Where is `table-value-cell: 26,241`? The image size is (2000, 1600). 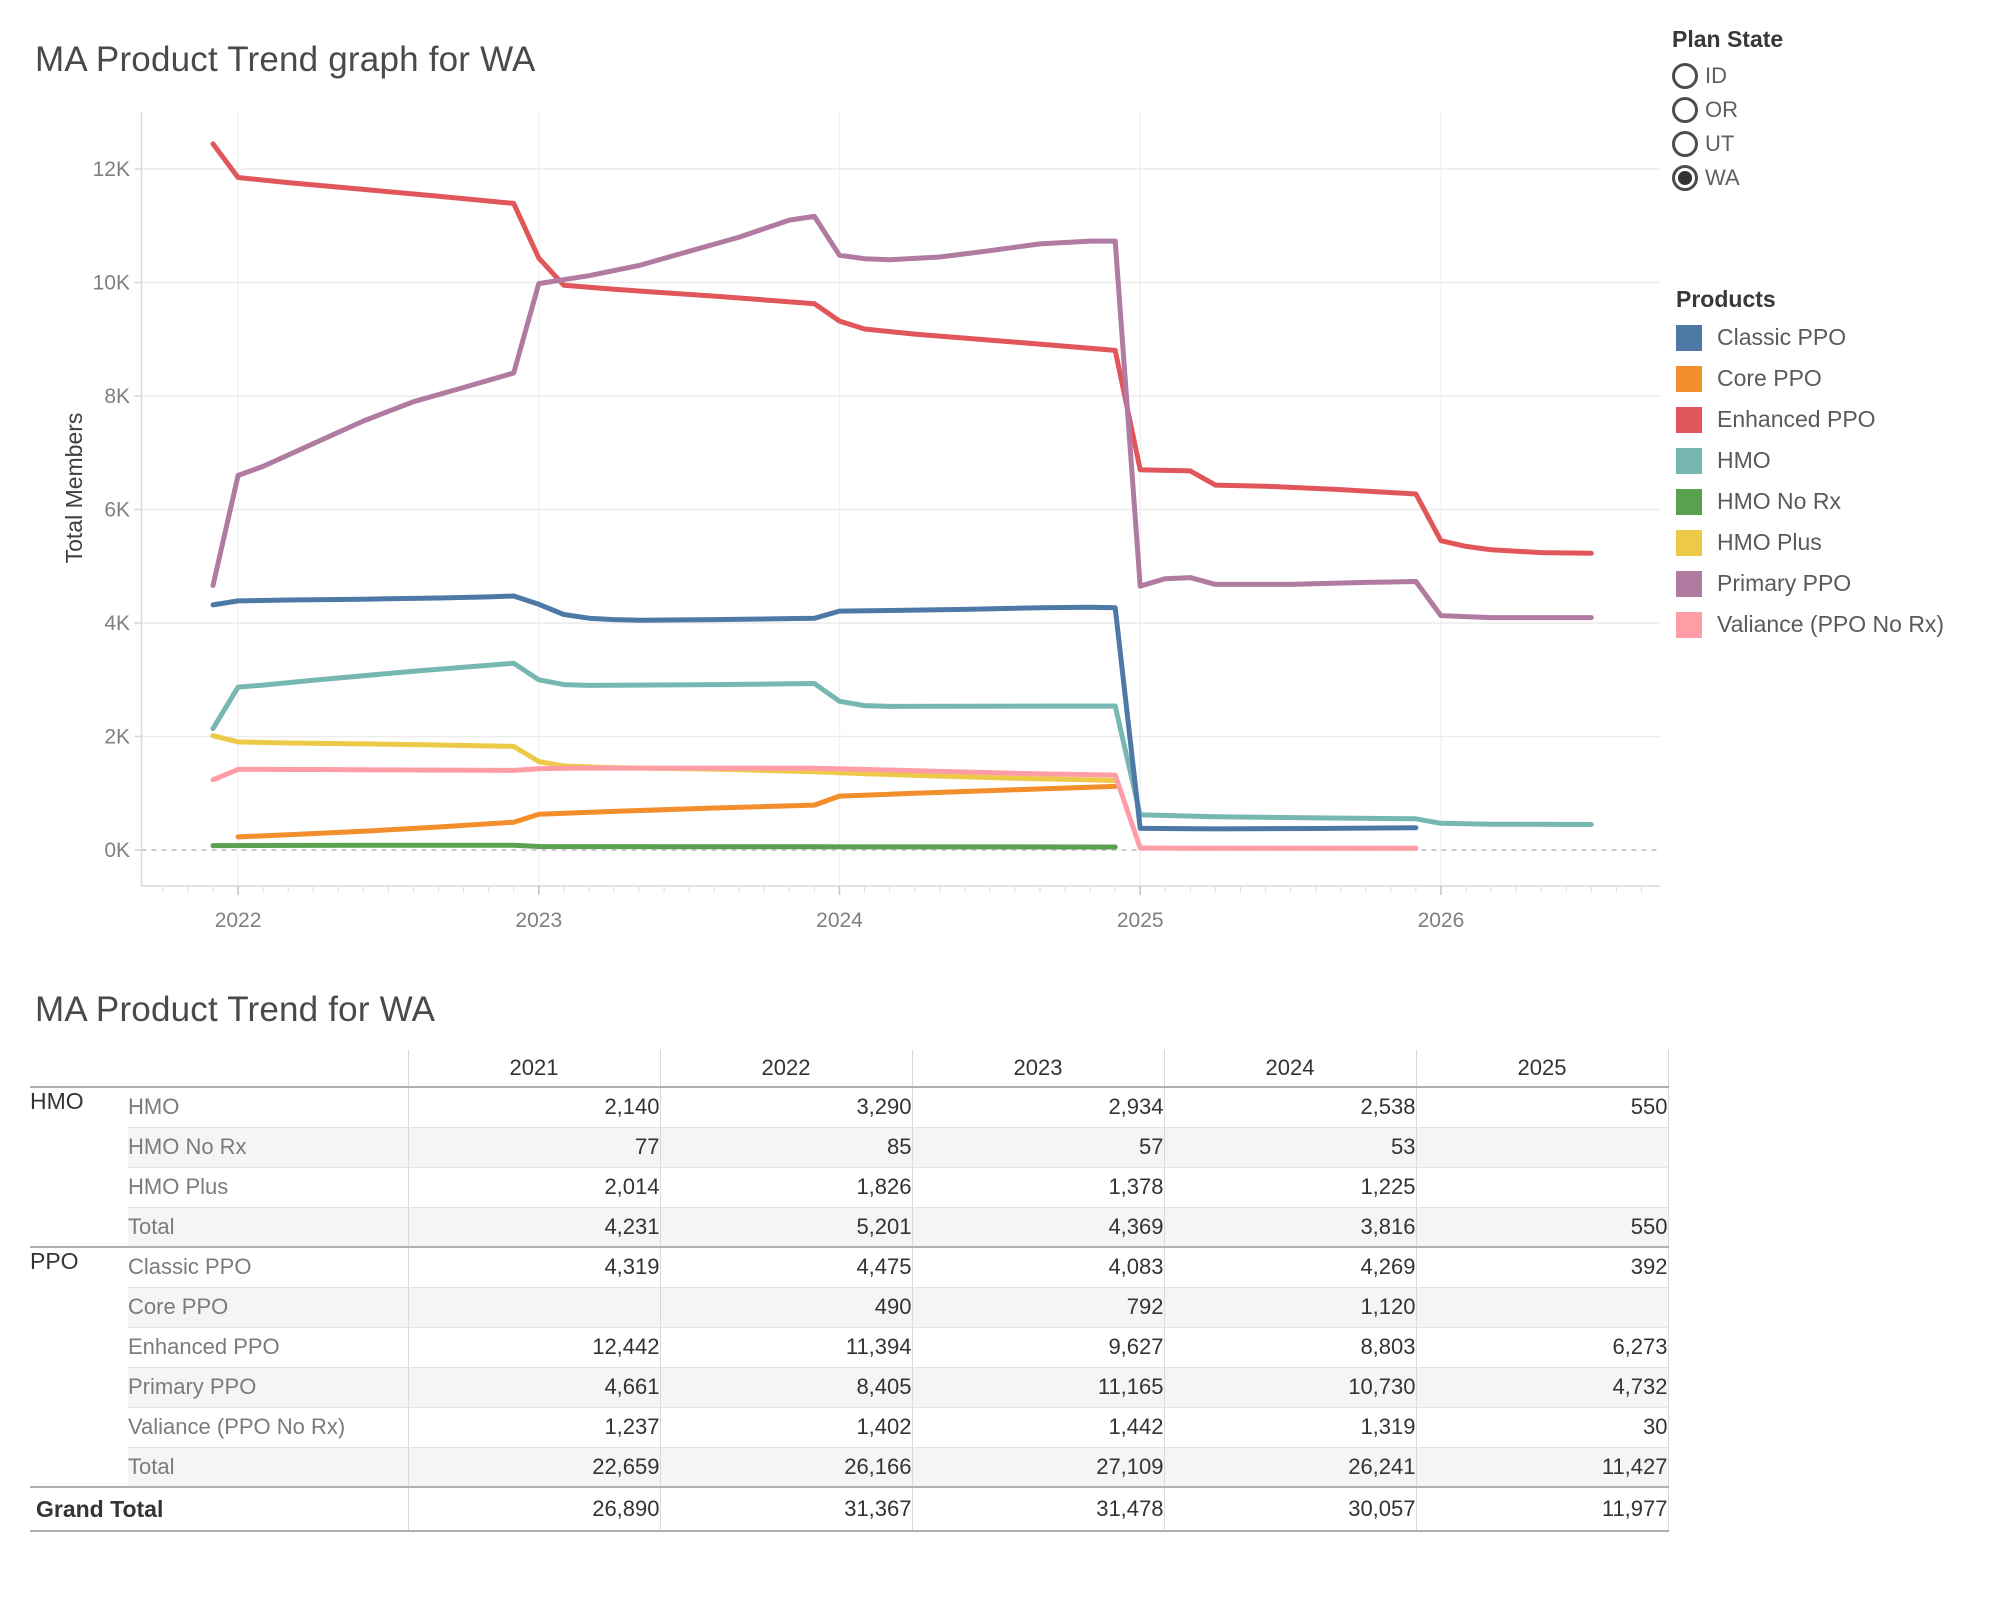
table-value-cell: 26,241 is located at coordinates (1289, 1467).